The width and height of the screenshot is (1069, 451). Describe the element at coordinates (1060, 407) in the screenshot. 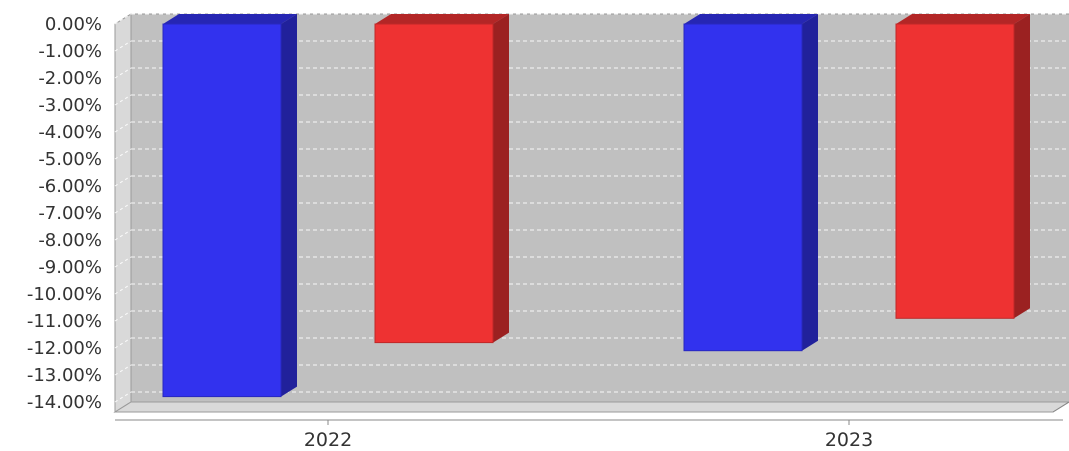

I see `x-axis-right-edge` at that location.